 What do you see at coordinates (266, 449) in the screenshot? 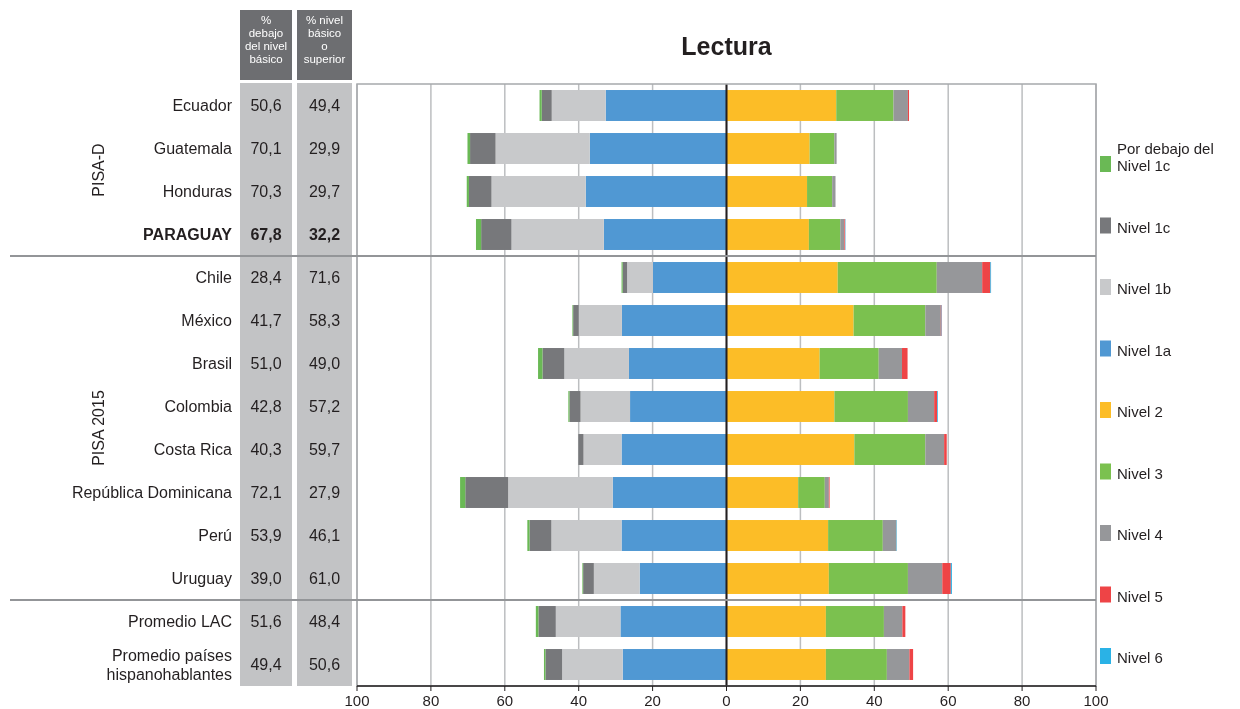
I see `text: 40,3` at bounding box center [266, 449].